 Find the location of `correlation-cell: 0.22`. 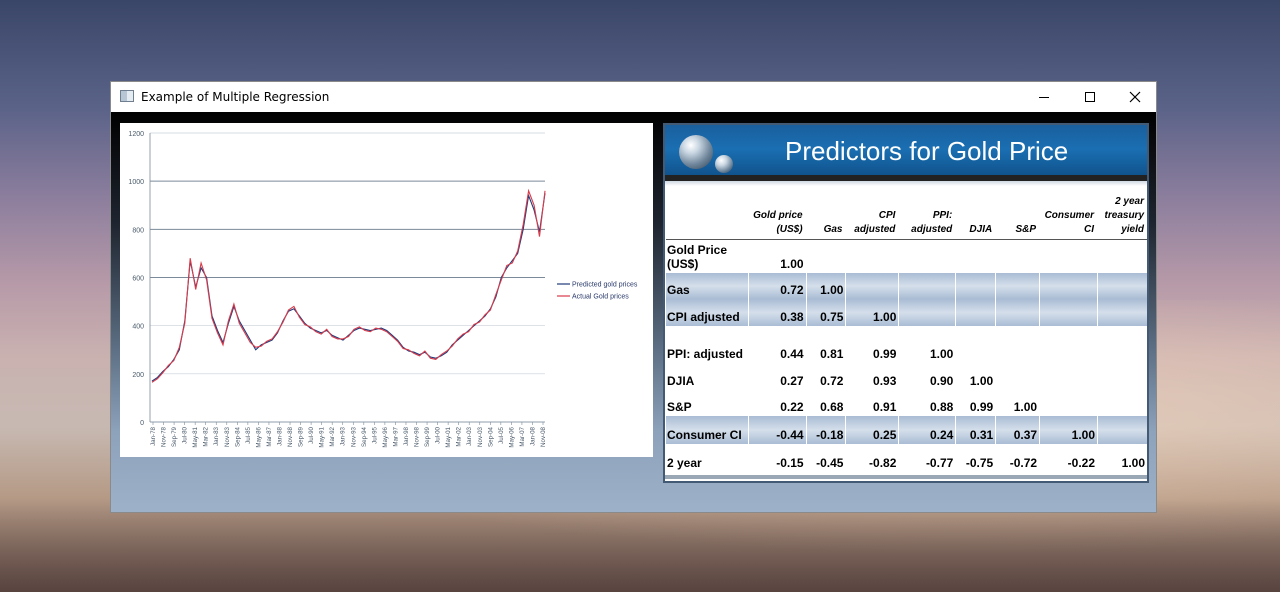

correlation-cell: 0.22 is located at coordinates (792, 406).